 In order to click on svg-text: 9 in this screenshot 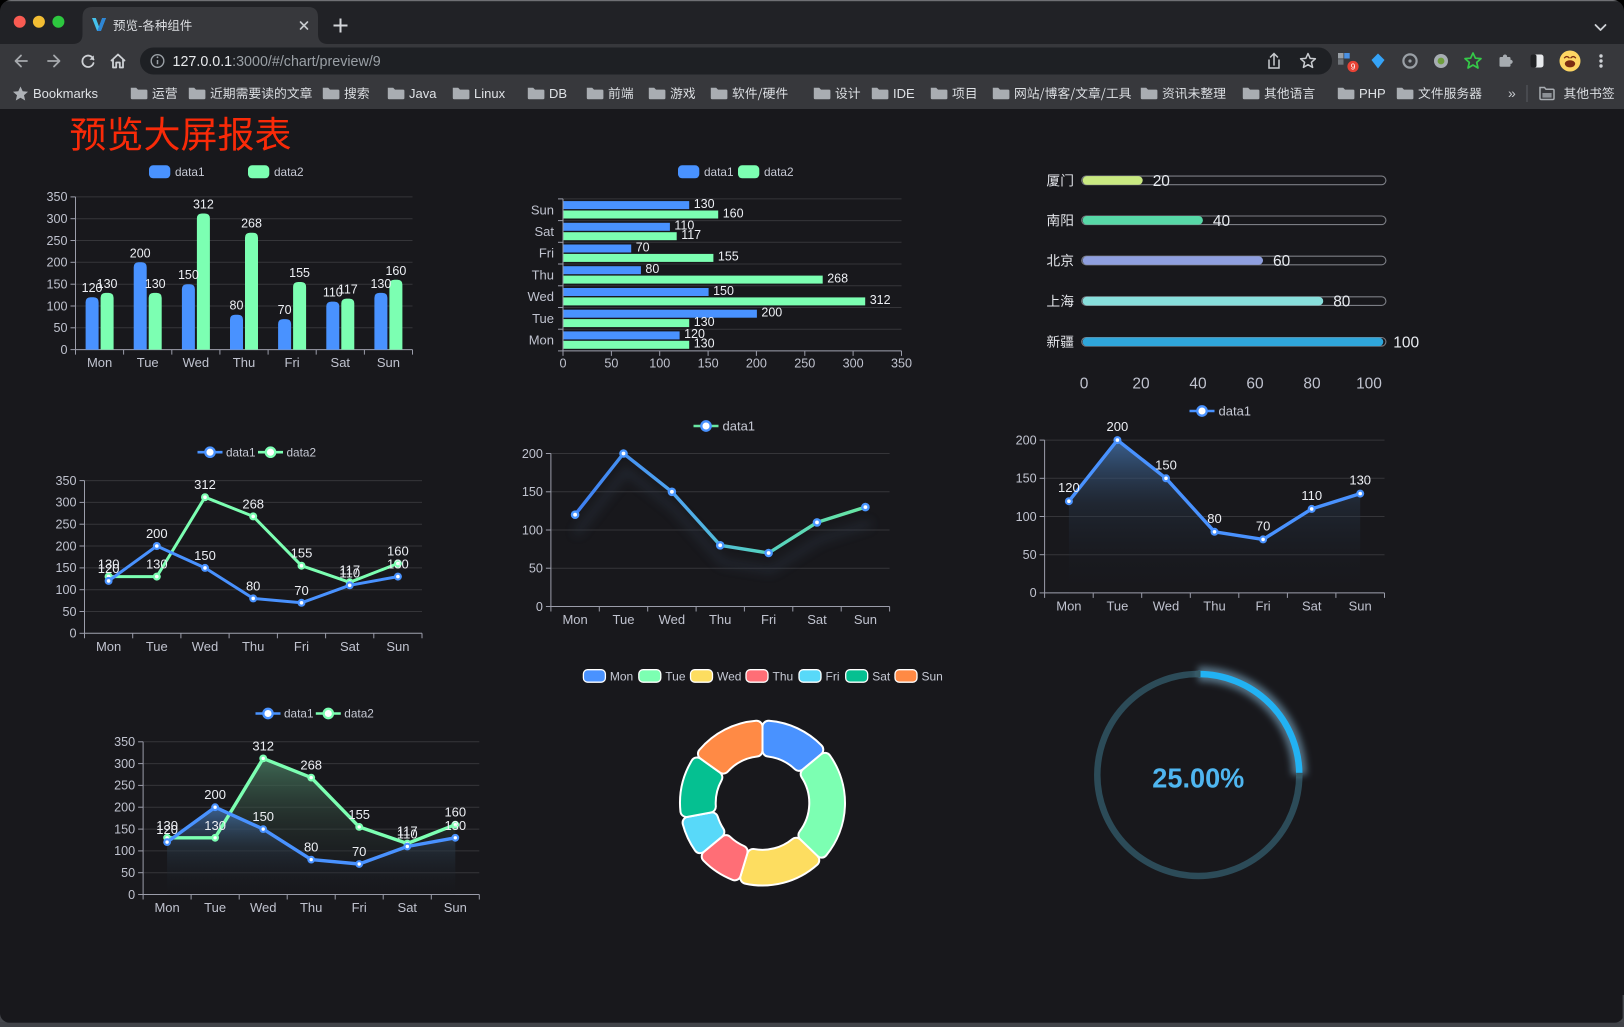, I will do `click(1353, 66)`.